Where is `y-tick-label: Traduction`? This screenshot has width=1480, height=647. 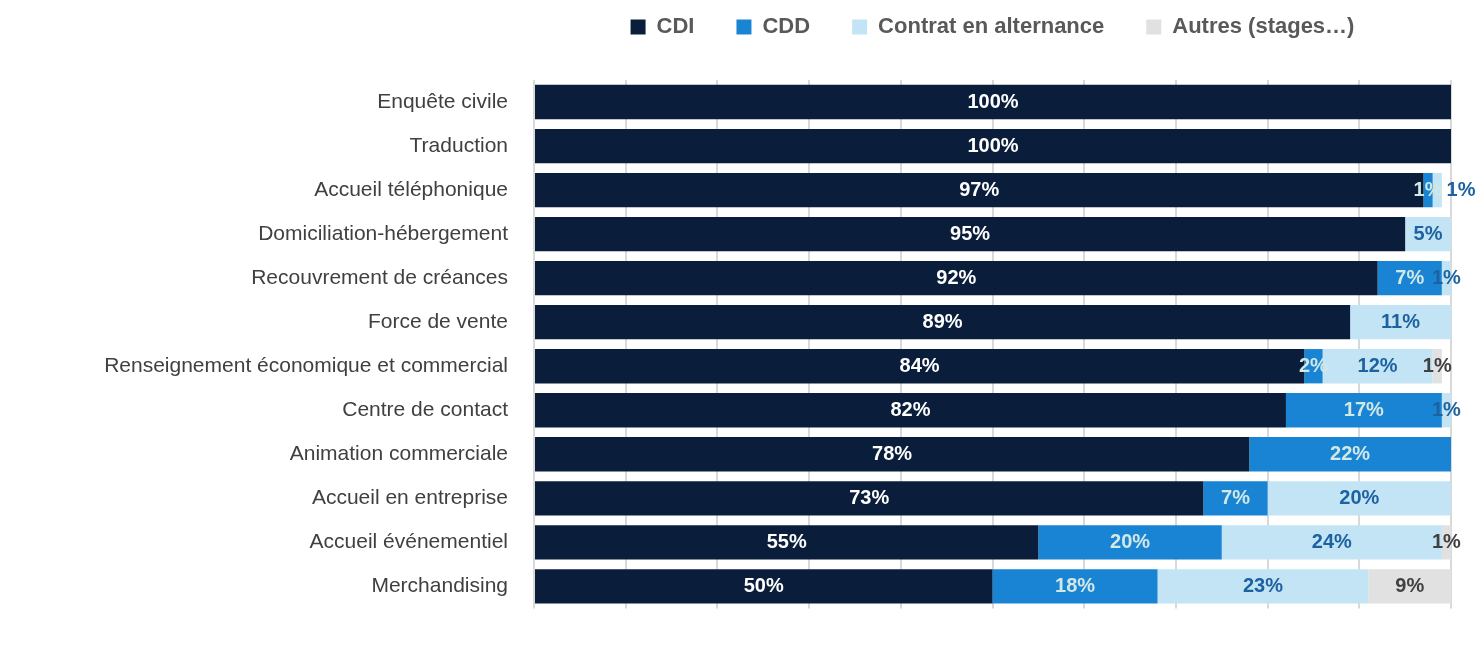
y-tick-label: Traduction is located at coordinates (458, 144).